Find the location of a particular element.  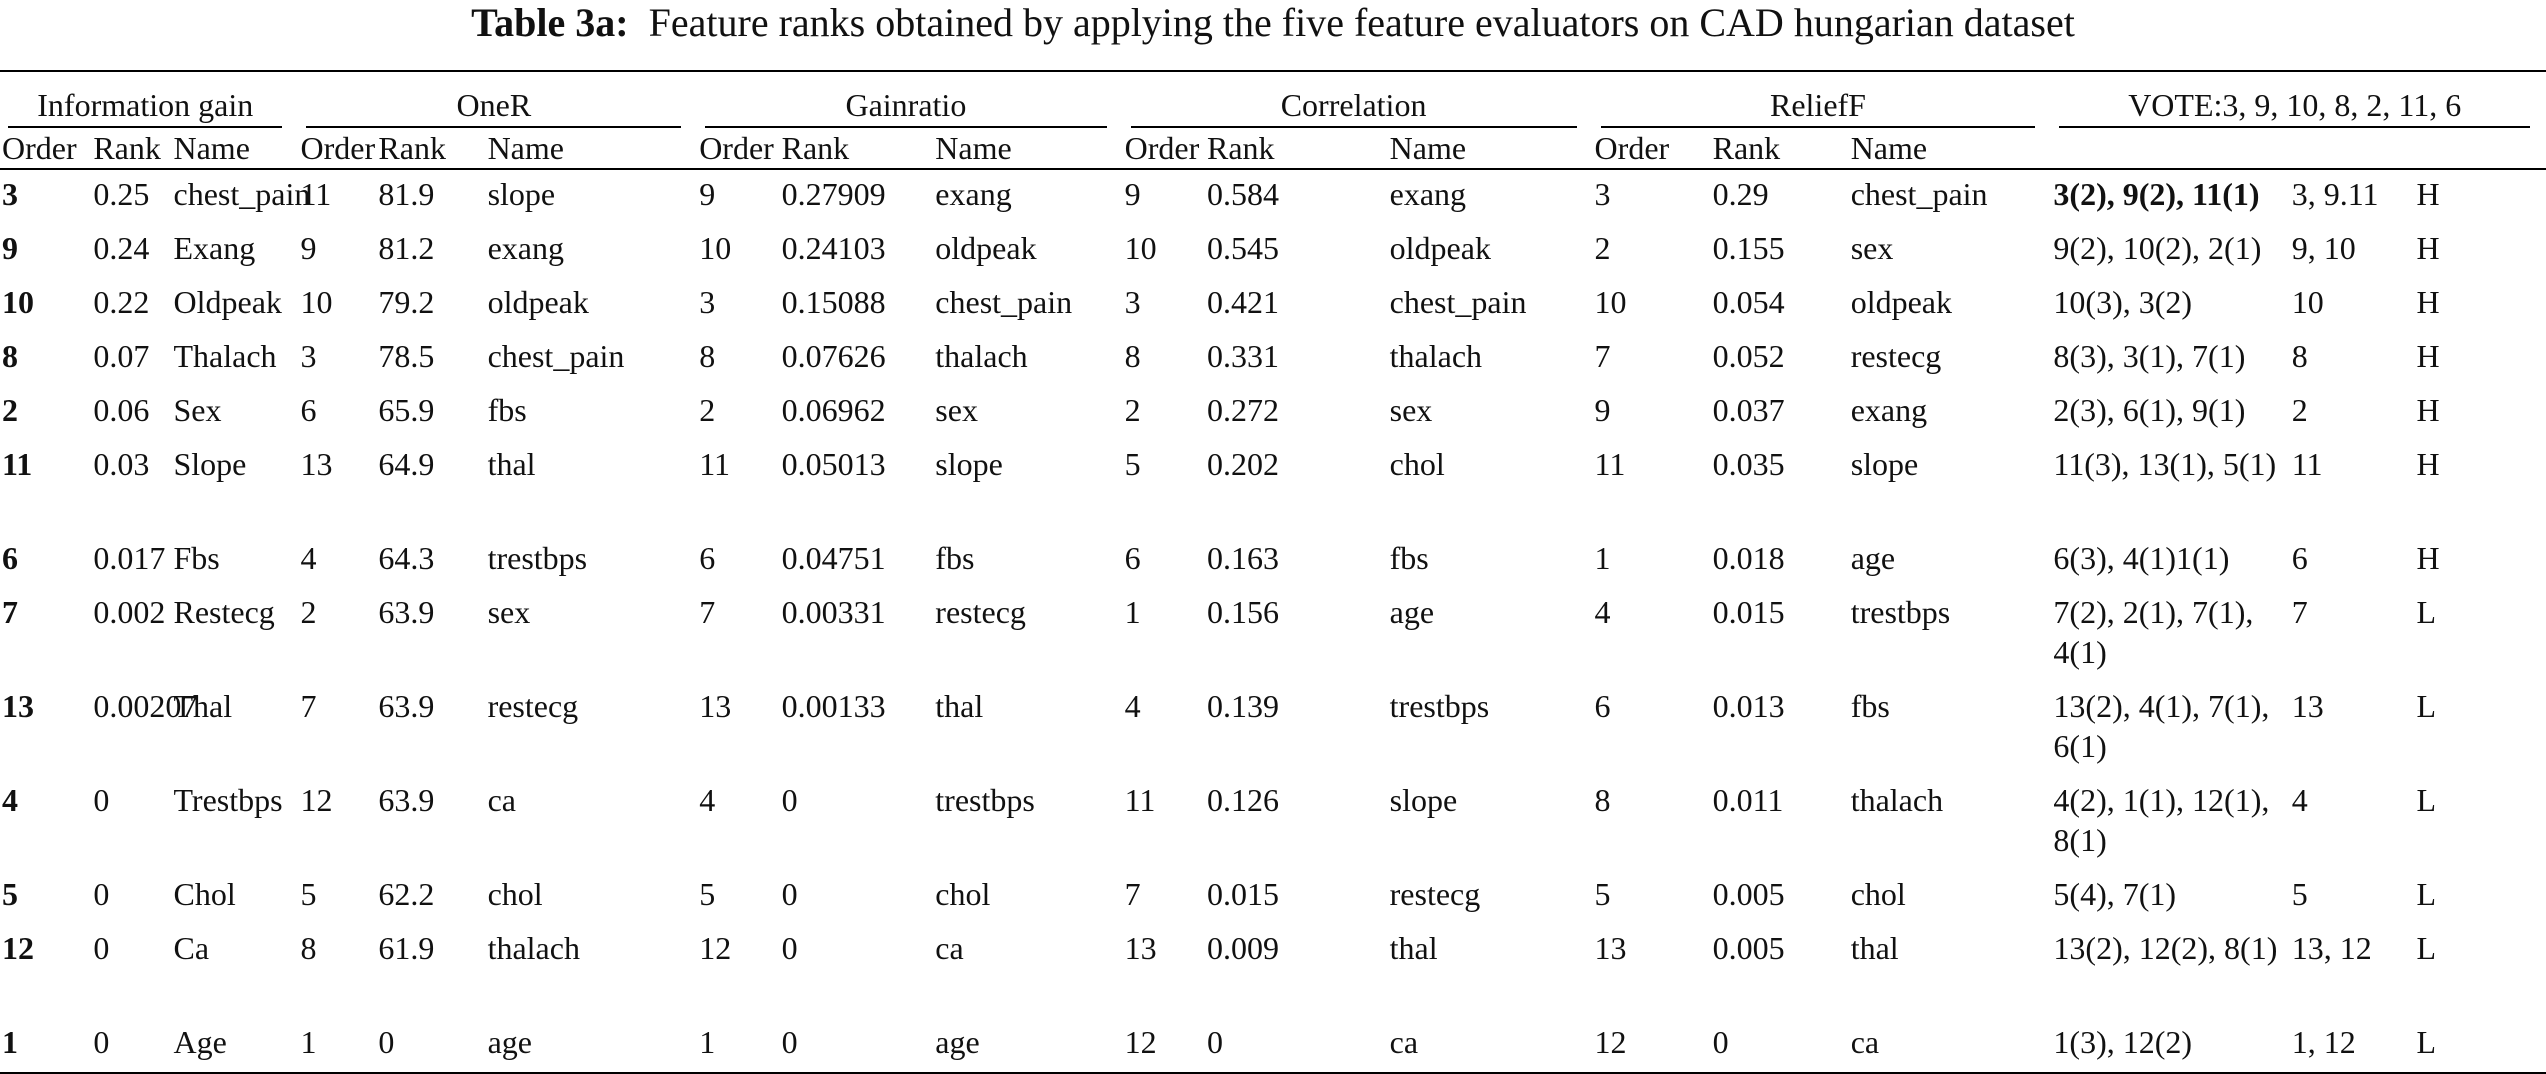

corr-rank-cell: 0 is located at coordinates (1215, 1042).